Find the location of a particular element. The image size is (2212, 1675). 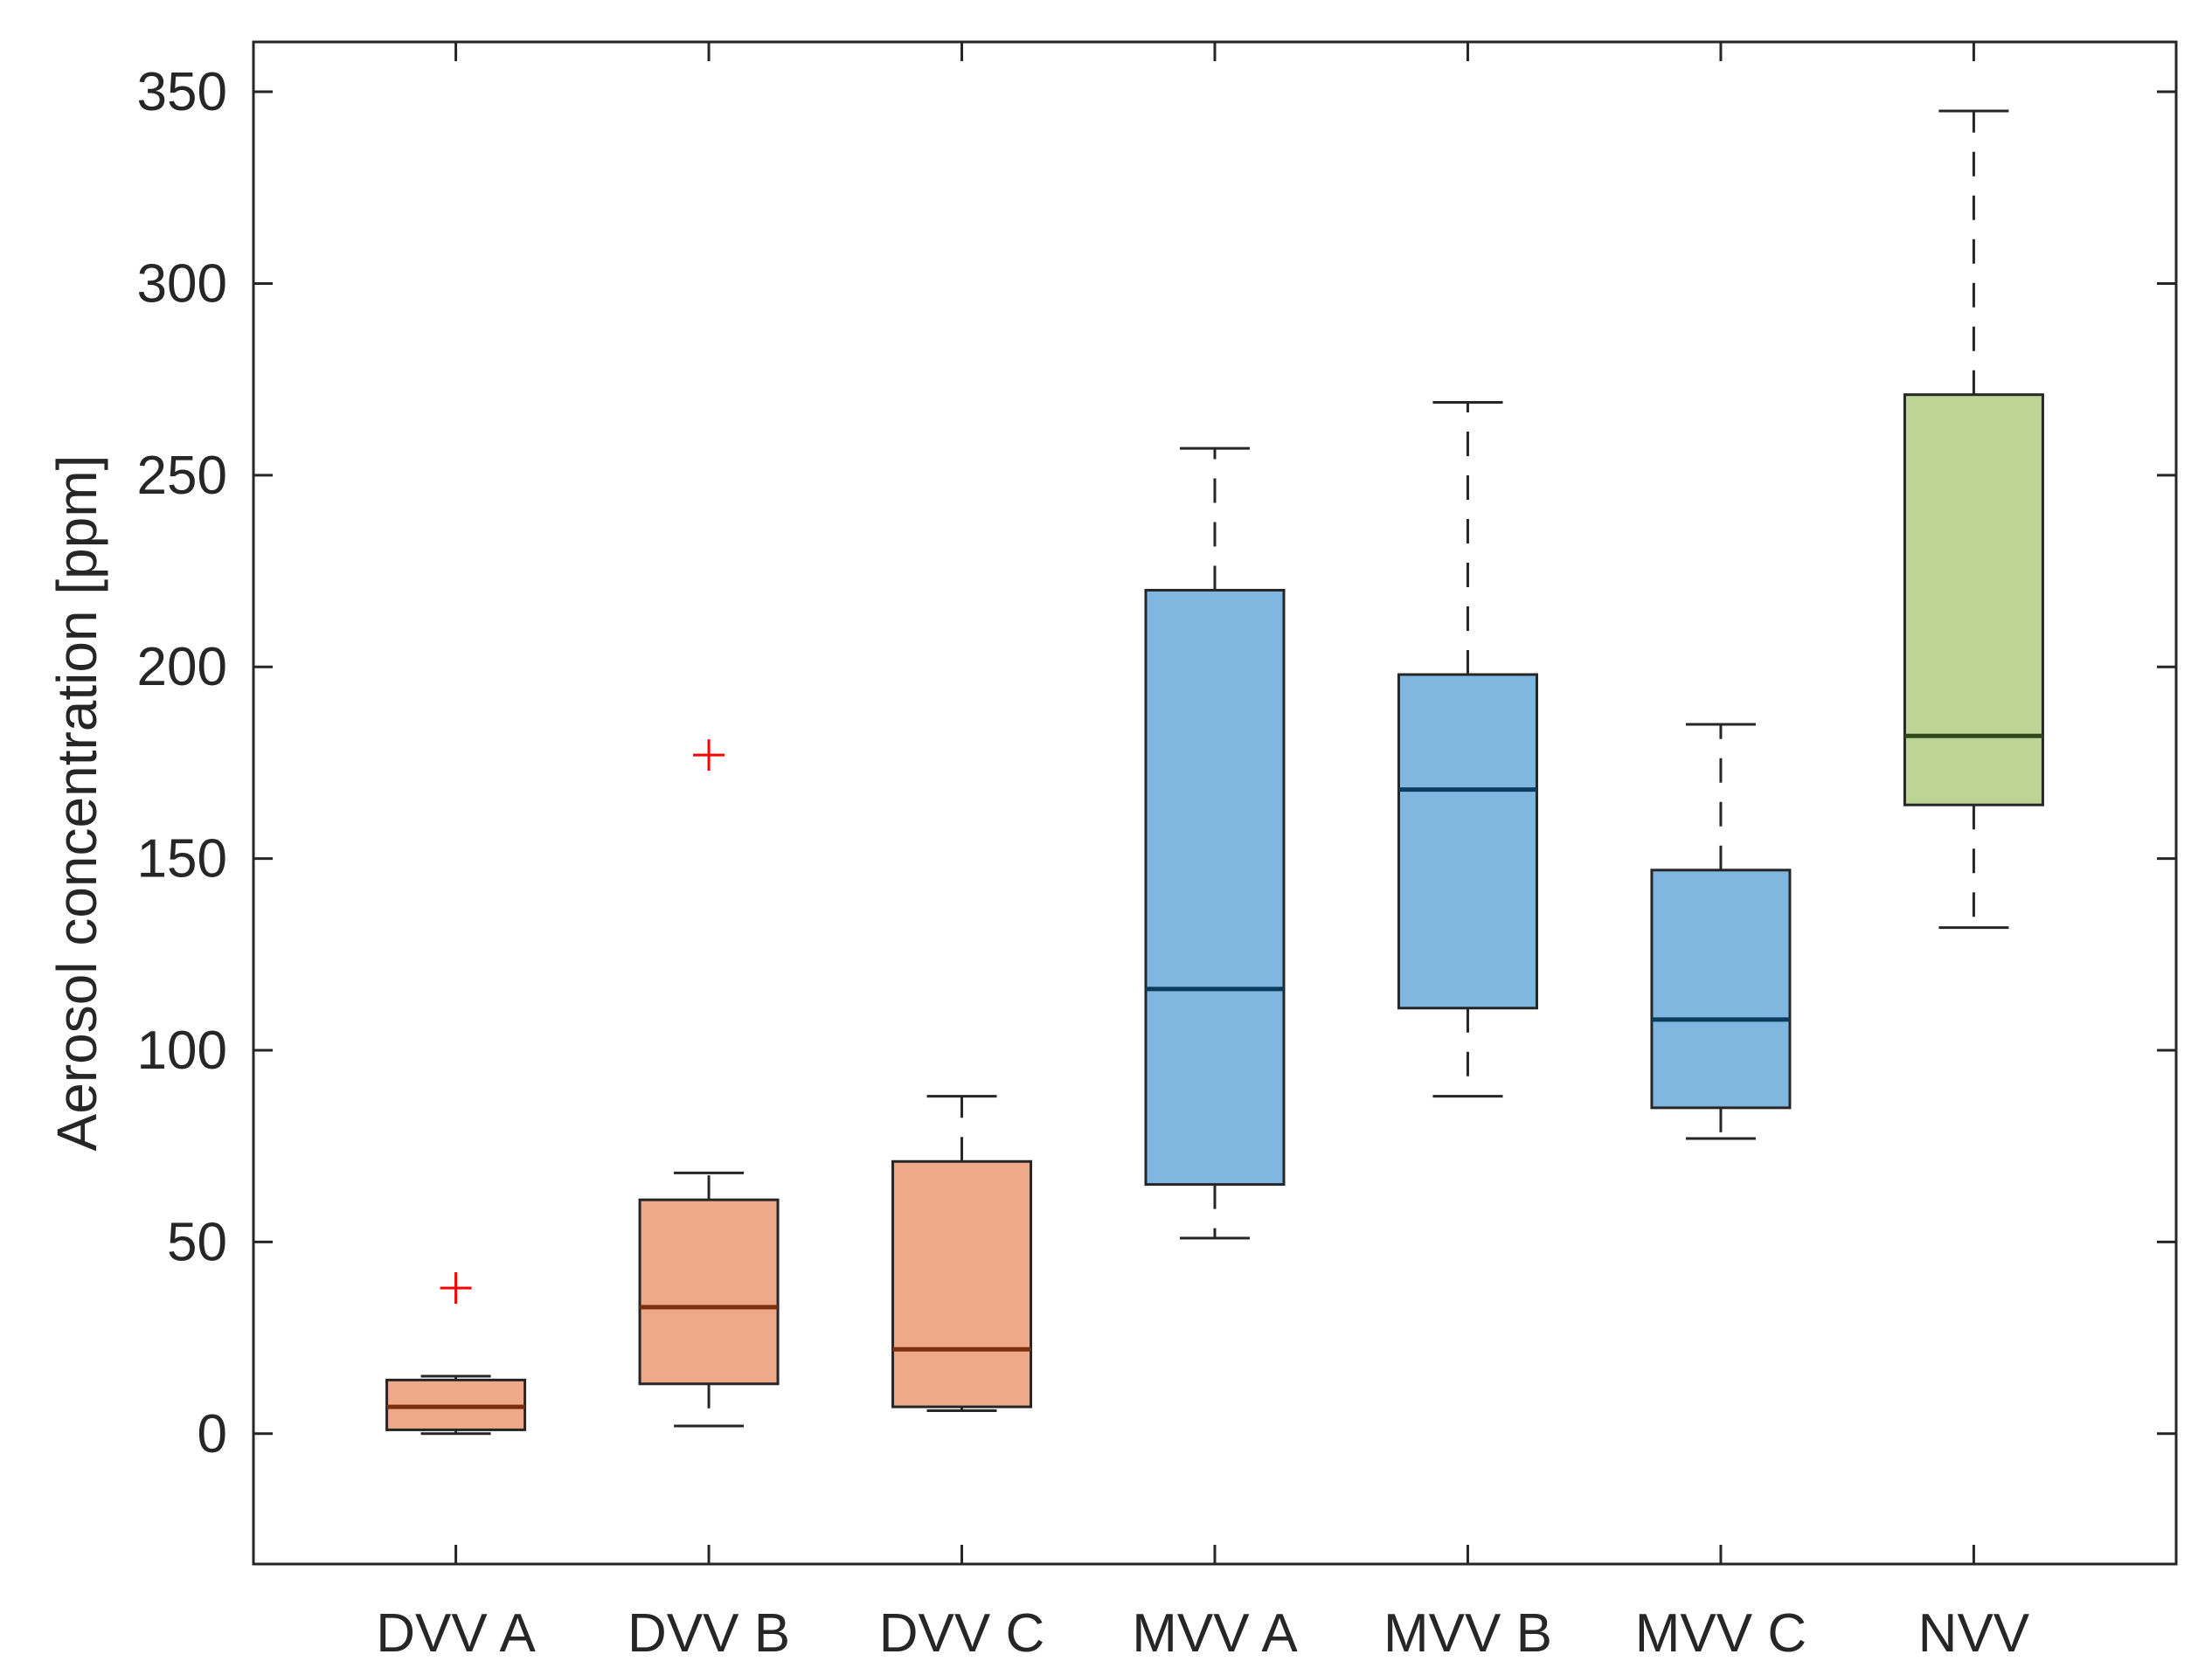

y-tick-label: 300 is located at coordinates (182, 283).